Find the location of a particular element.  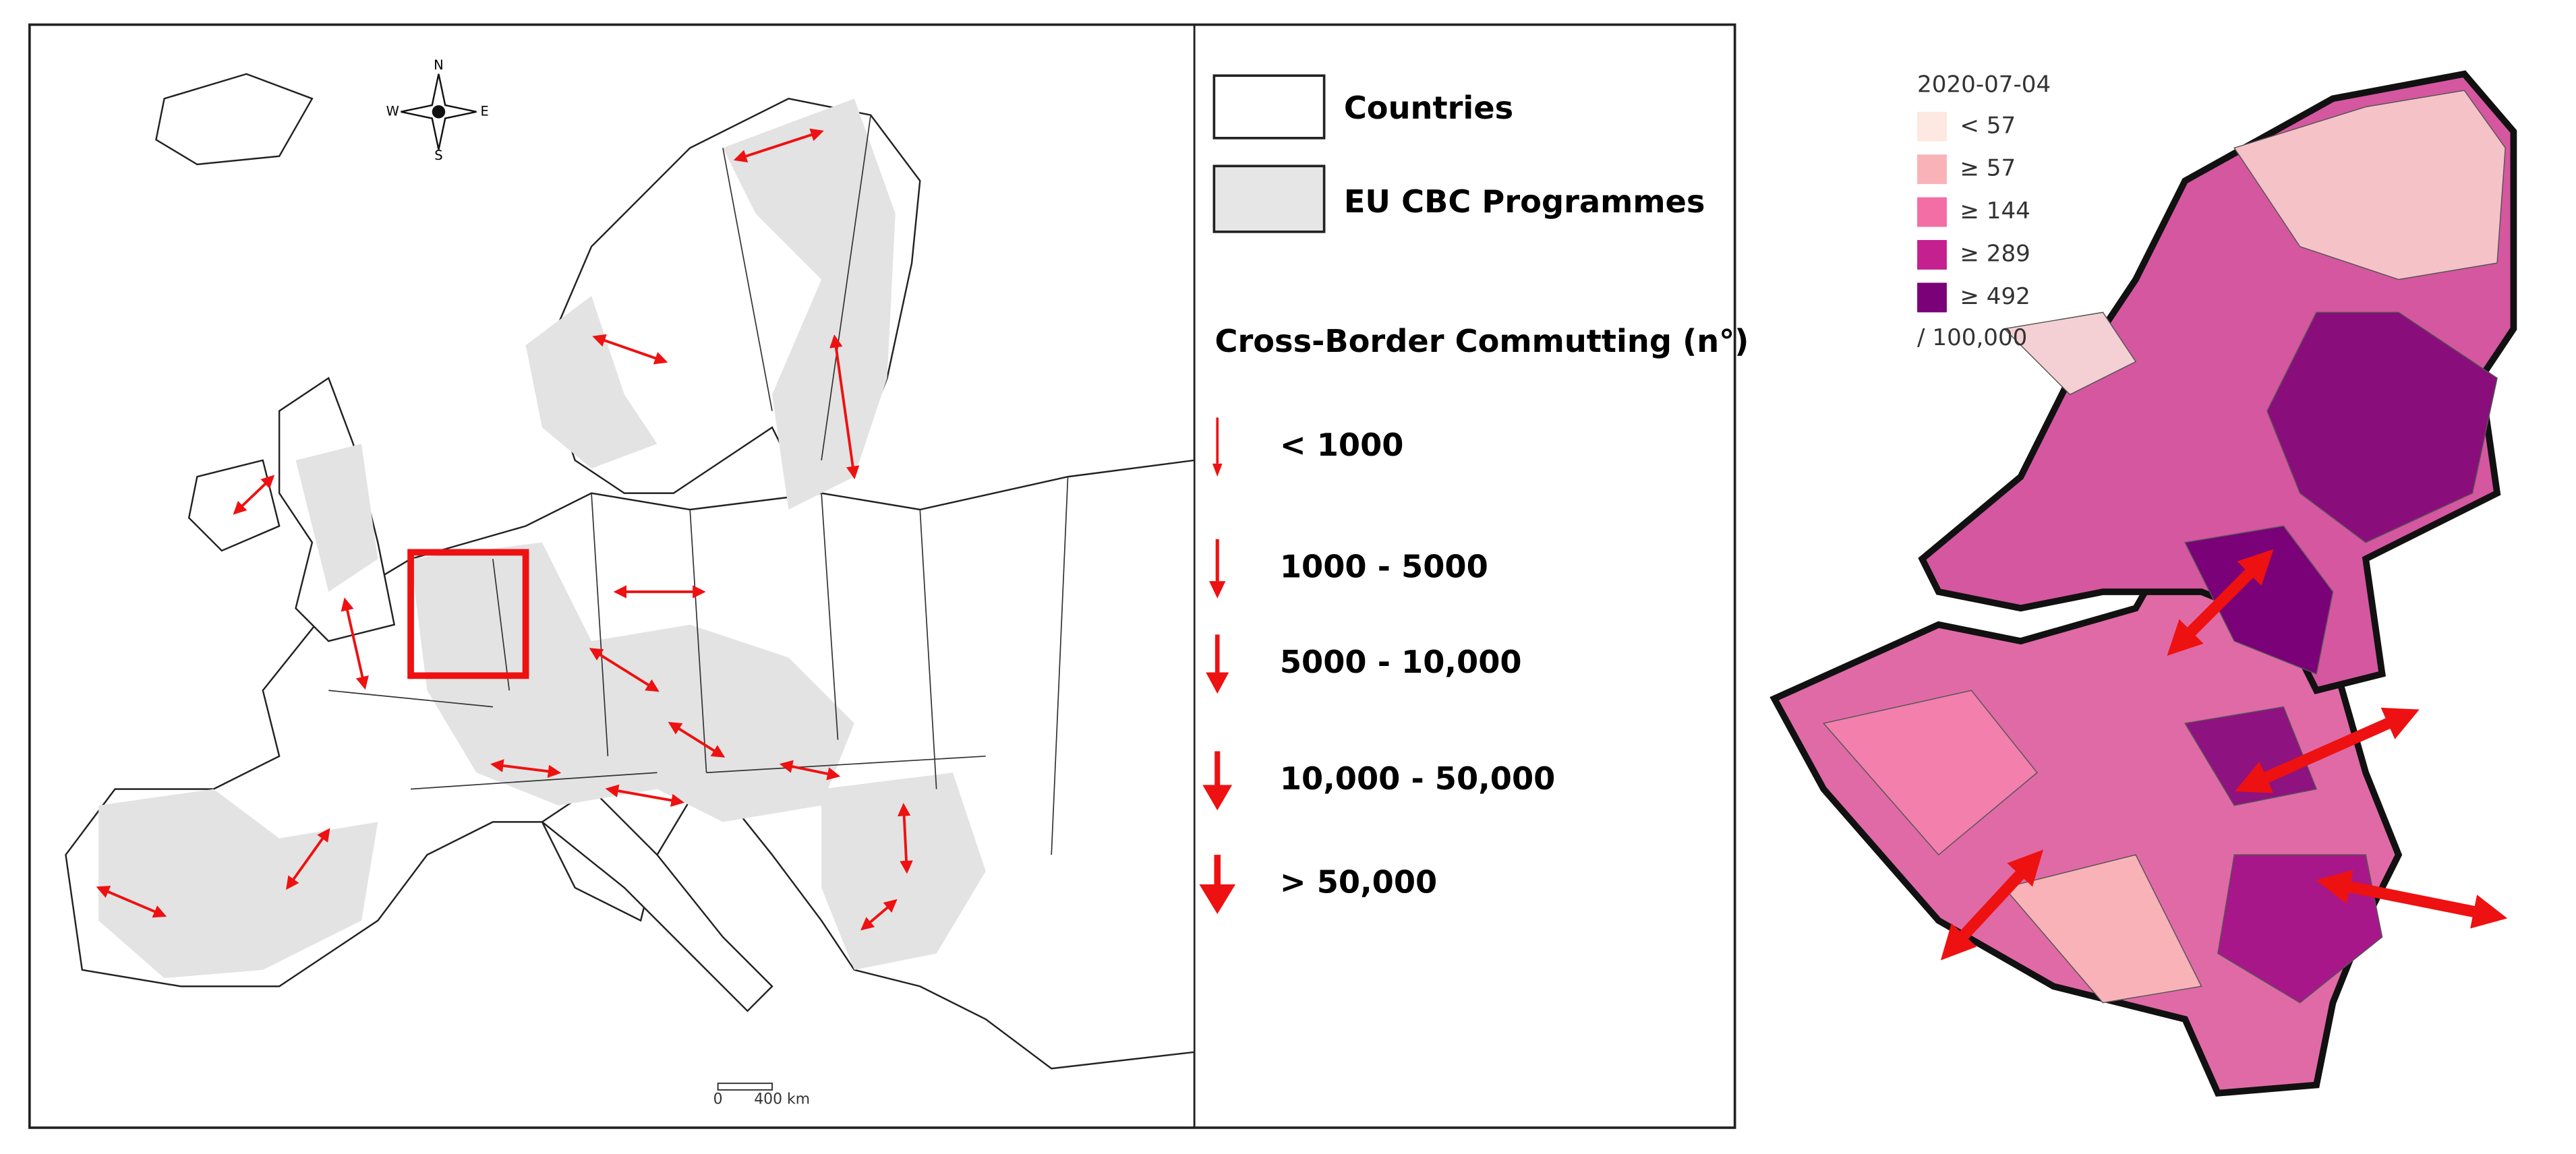

compass-center is located at coordinates (439, 112).